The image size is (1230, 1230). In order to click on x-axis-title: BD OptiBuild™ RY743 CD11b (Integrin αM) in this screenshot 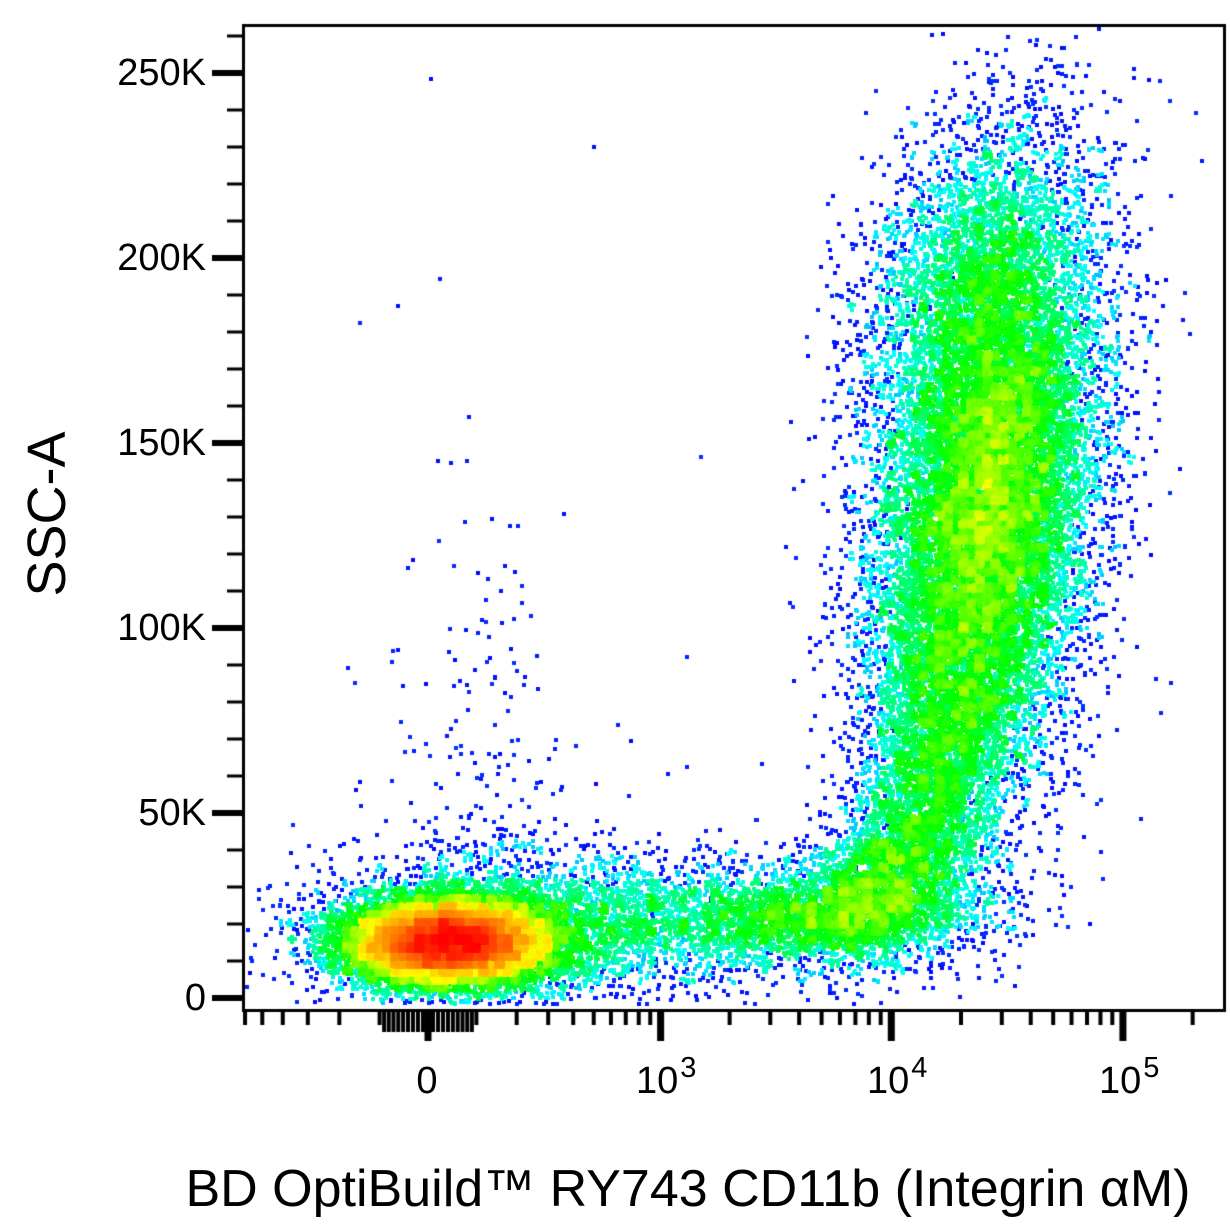, I will do `click(688, 1189)`.